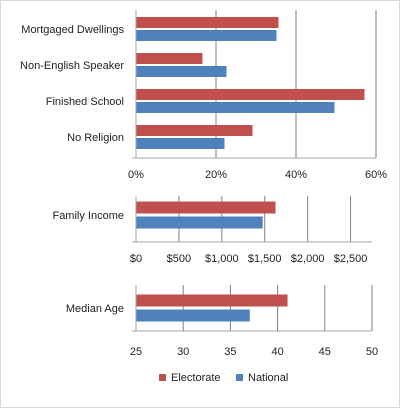 The width and height of the screenshot is (400, 408). Describe the element at coordinates (250, 94) in the screenshot. I see `bar-electorate-finished-school` at that location.